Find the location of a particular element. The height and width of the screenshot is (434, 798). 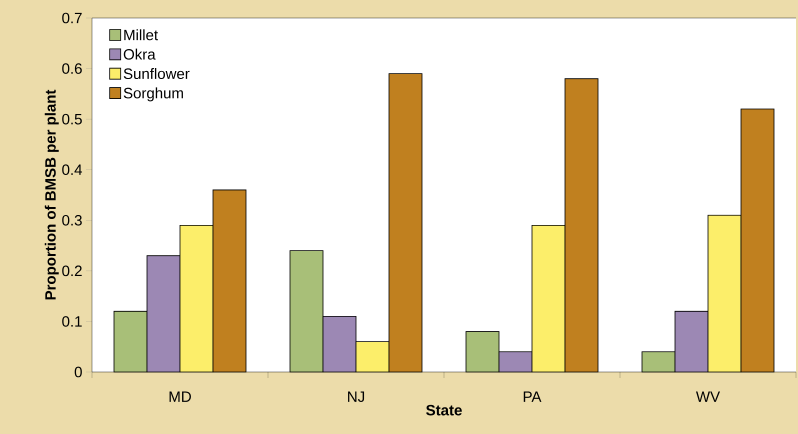

legend-label: Sorghum is located at coordinates (153, 94).